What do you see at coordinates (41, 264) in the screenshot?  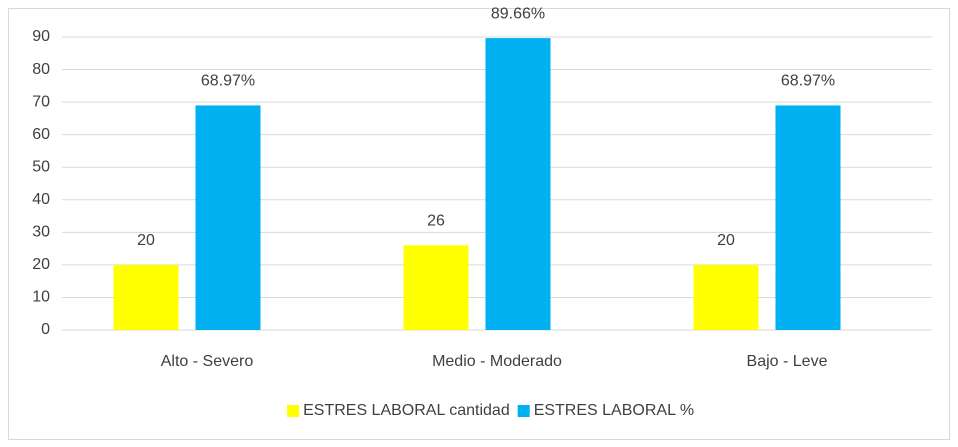 I see `y-tick-label: 20` at bounding box center [41, 264].